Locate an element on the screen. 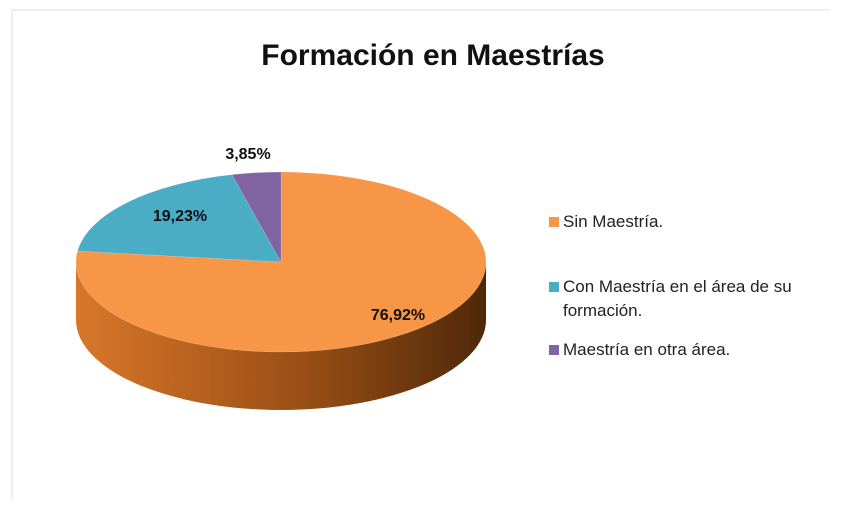 The width and height of the screenshot is (842, 507). data-label: 3,85% is located at coordinates (247, 154).